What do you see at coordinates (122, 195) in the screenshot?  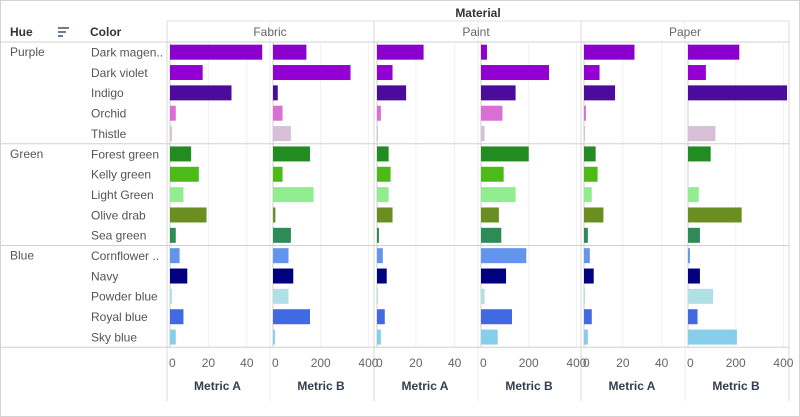 I see `color-label: Light Green` at bounding box center [122, 195].